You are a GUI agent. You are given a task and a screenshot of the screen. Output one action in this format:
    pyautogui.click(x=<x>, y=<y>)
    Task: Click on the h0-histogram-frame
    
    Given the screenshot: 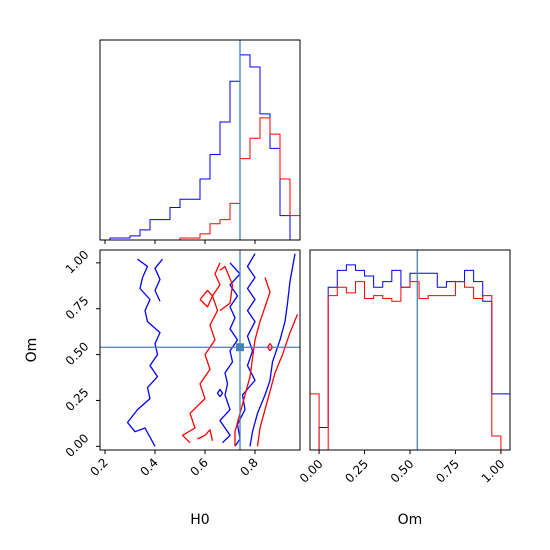 What is the action you would take?
    pyautogui.click(x=200, y=140)
    